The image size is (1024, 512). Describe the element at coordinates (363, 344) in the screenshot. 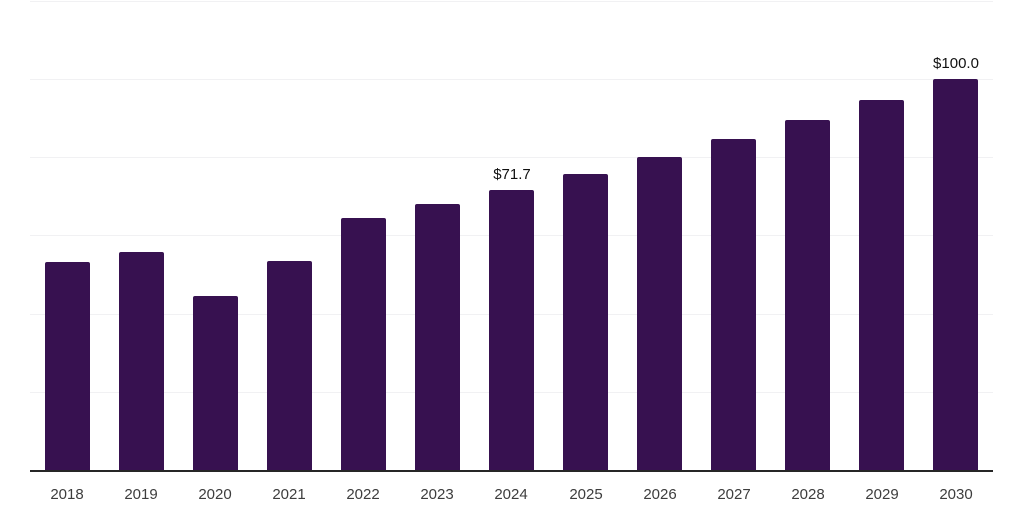

I see `bar-2022` at that location.